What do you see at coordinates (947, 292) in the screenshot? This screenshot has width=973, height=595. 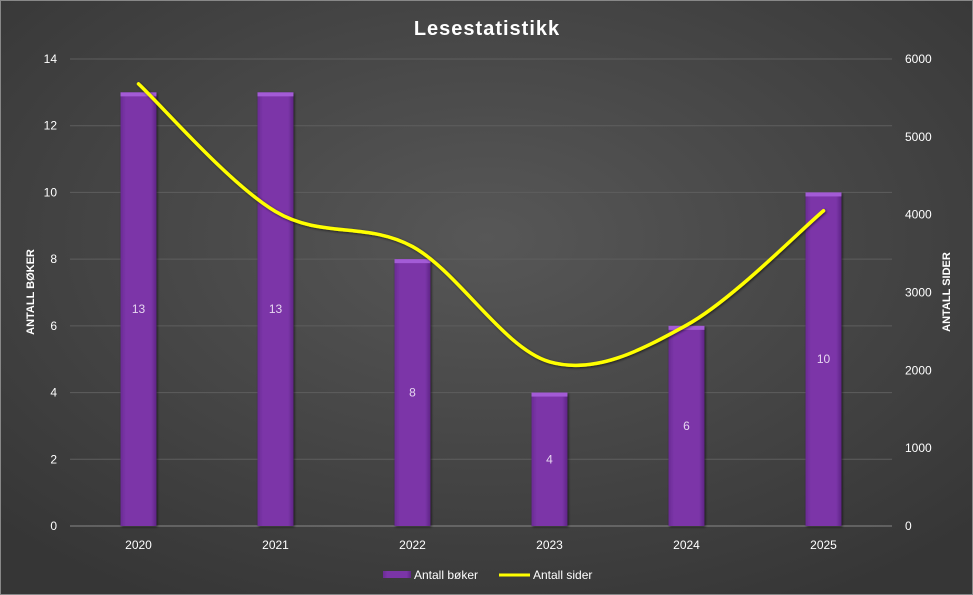 I see `y-axis-right-label: ANTALL SIDER` at bounding box center [947, 292].